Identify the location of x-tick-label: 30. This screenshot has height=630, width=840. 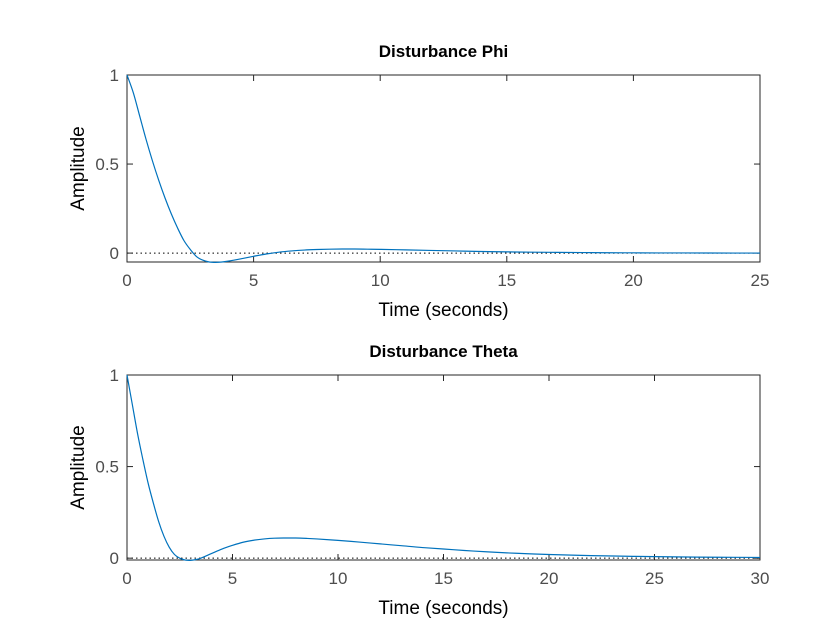
(760, 578).